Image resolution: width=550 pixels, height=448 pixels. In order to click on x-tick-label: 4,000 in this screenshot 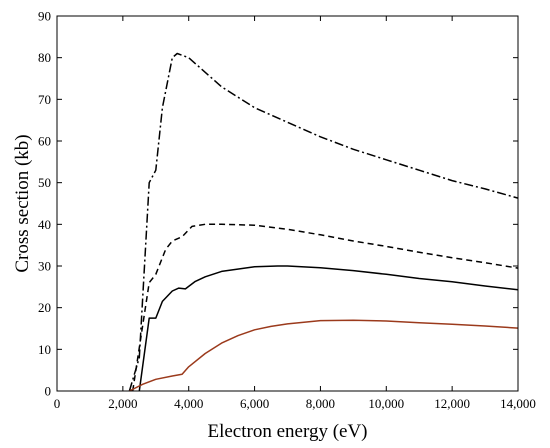, I will do `click(188, 403)`.